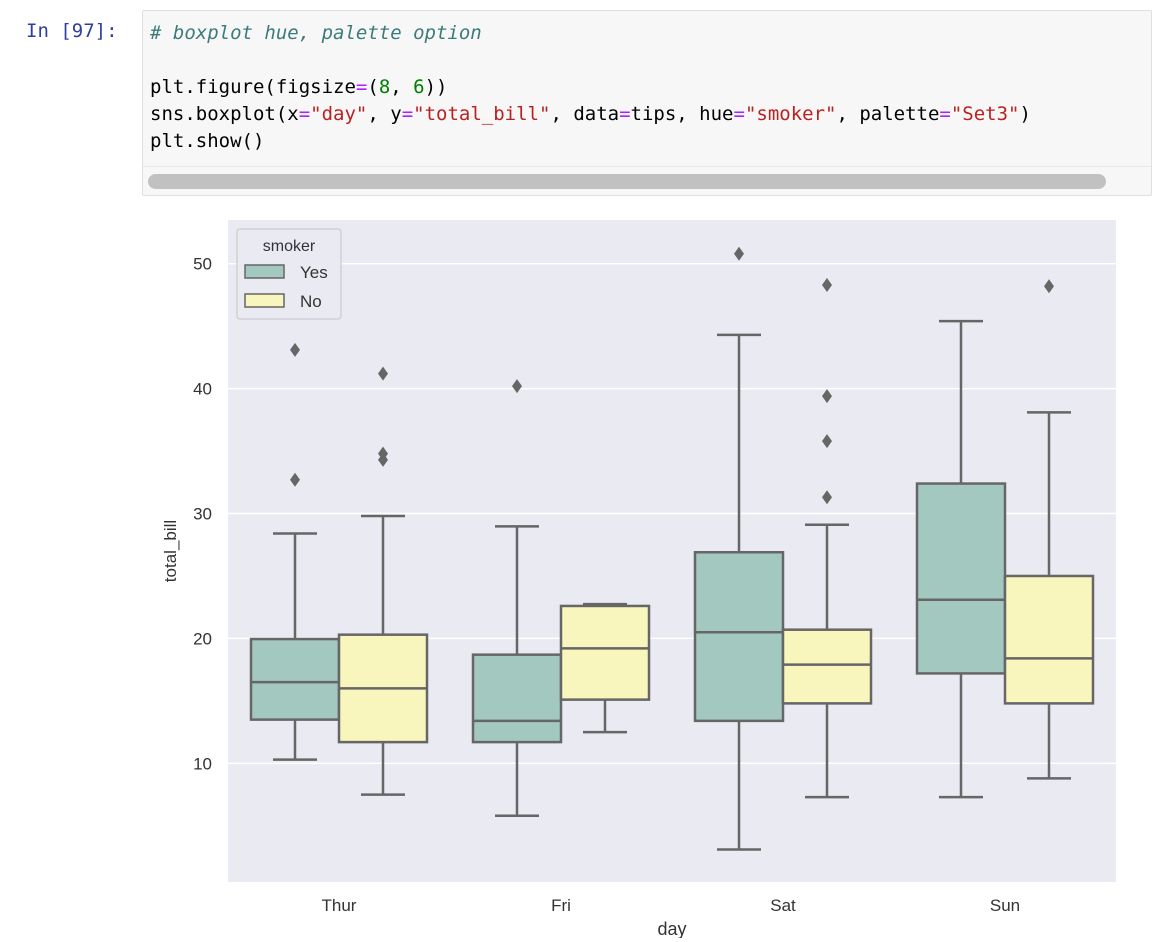  Describe the element at coordinates (339, 905) in the screenshot. I see `x-tick-label: Thur` at that location.